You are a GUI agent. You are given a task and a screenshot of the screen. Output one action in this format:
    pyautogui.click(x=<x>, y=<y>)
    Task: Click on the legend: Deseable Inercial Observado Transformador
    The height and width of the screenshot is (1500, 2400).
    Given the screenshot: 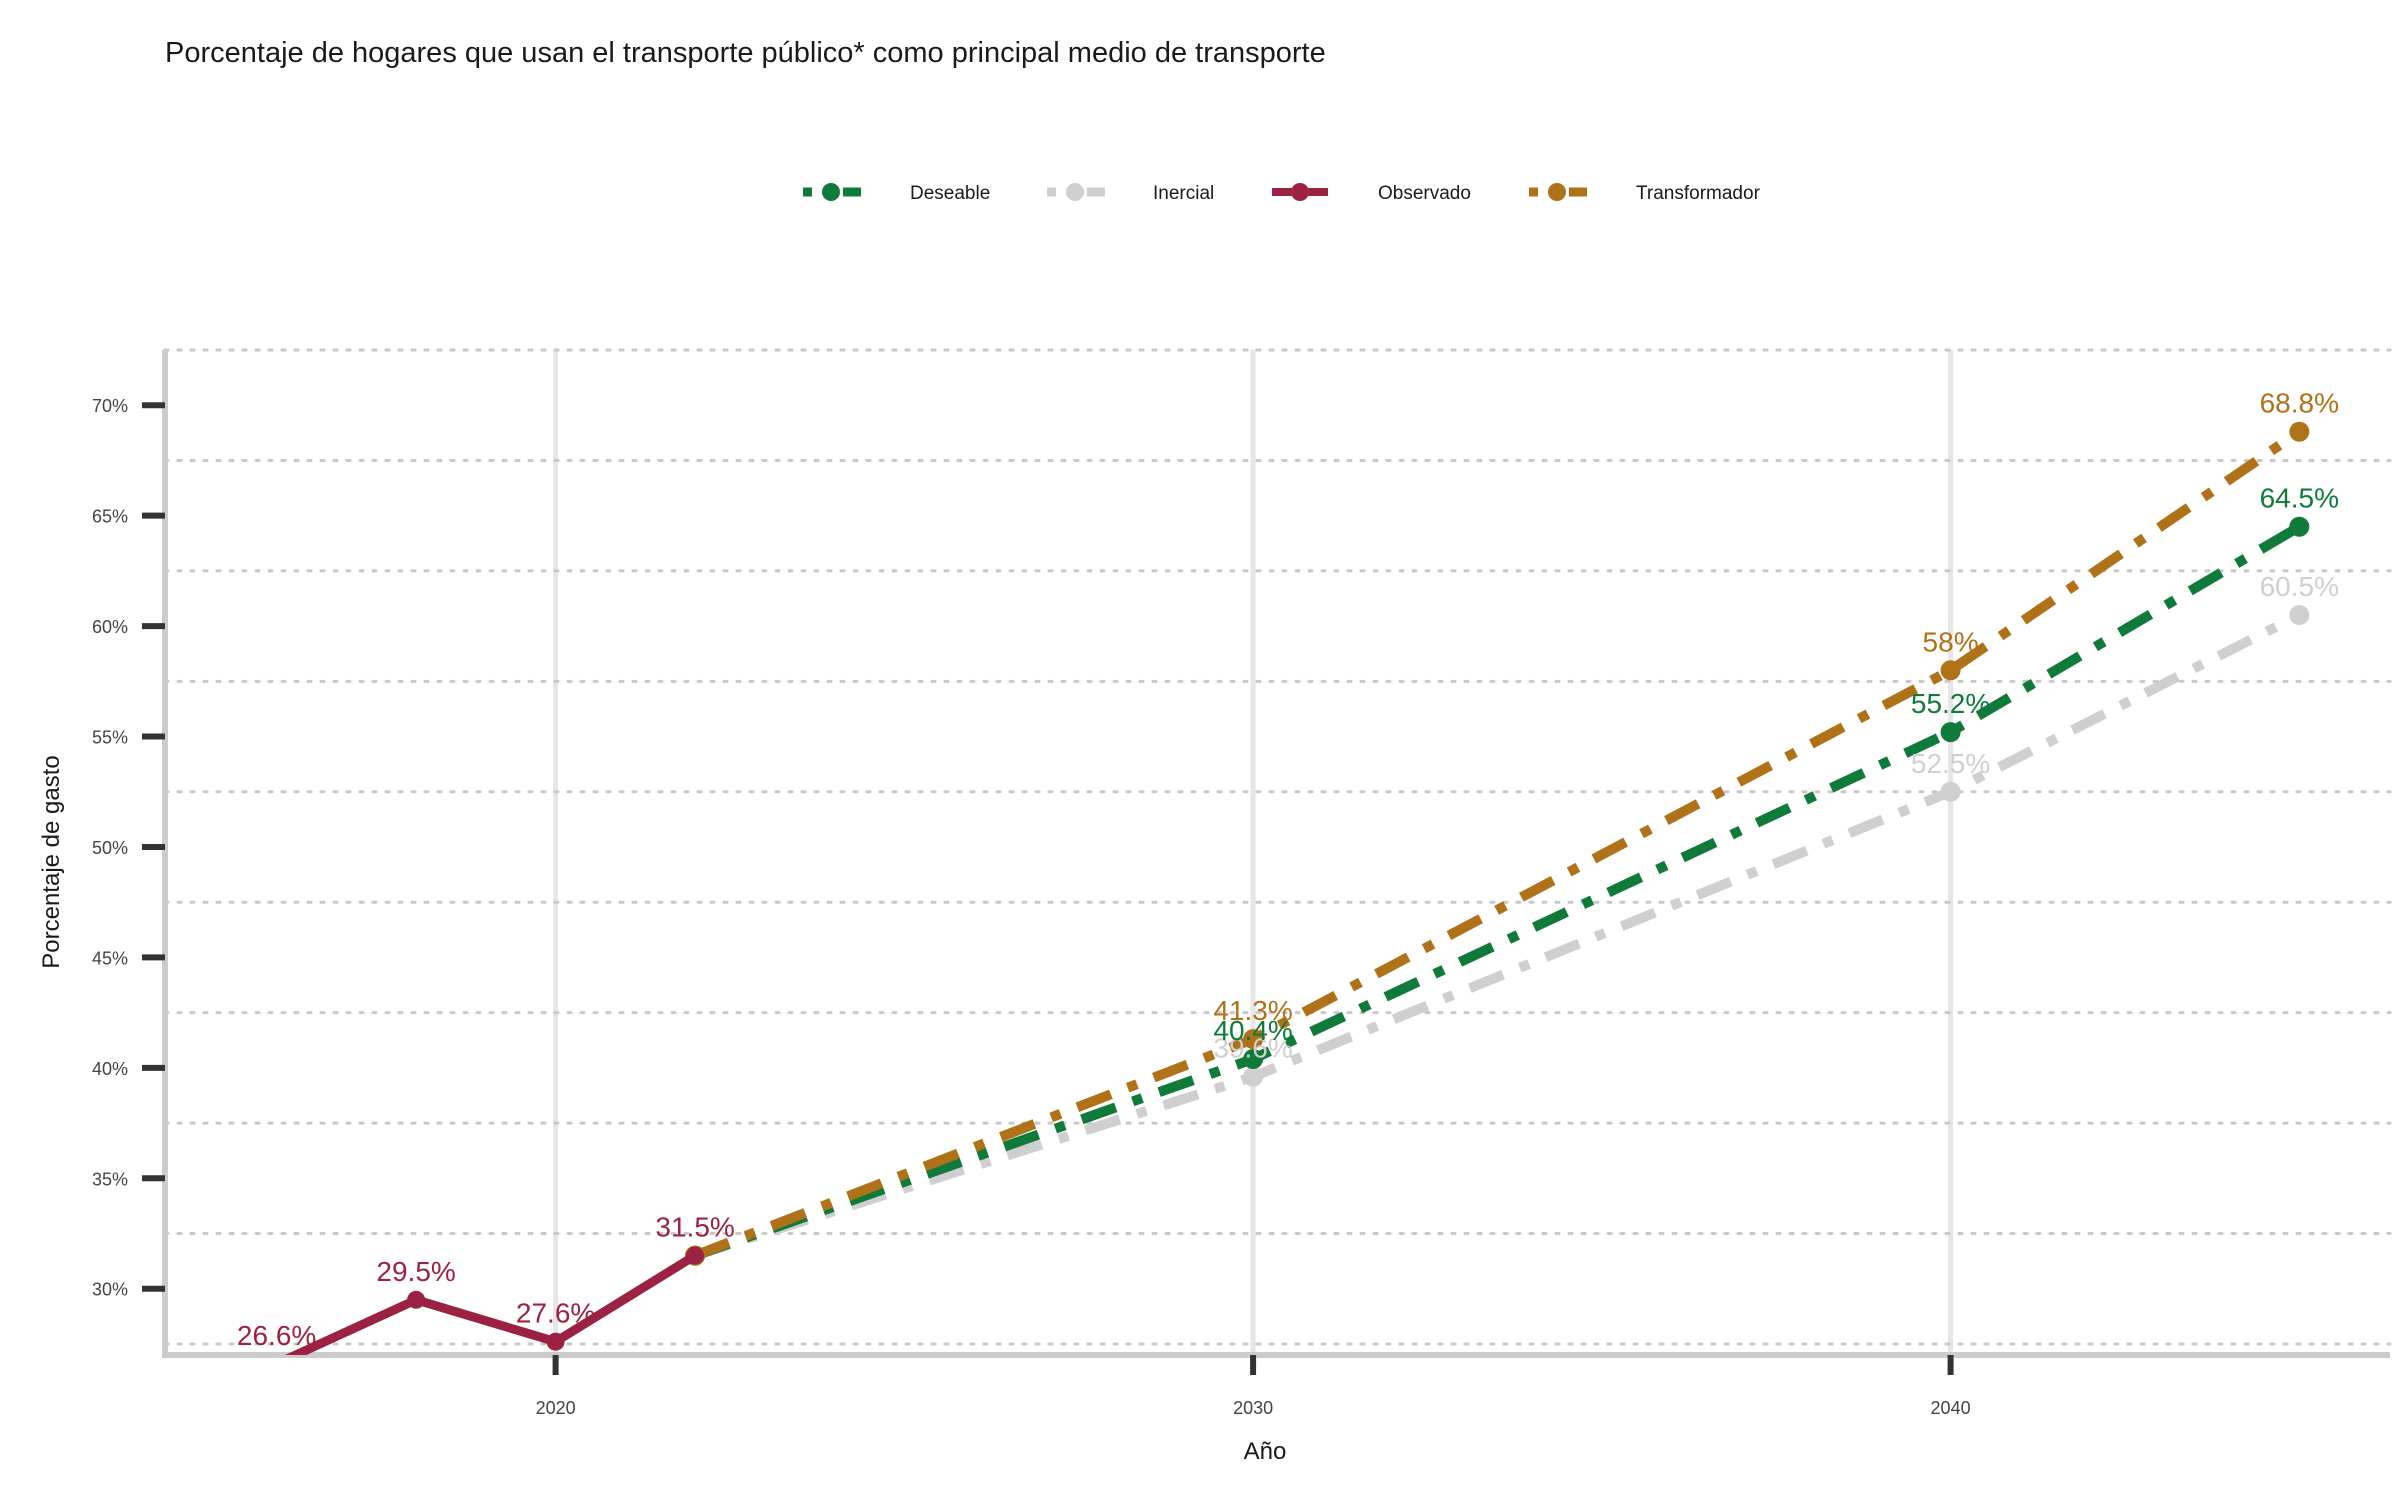 What is the action you would take?
    pyautogui.click(x=1282, y=193)
    